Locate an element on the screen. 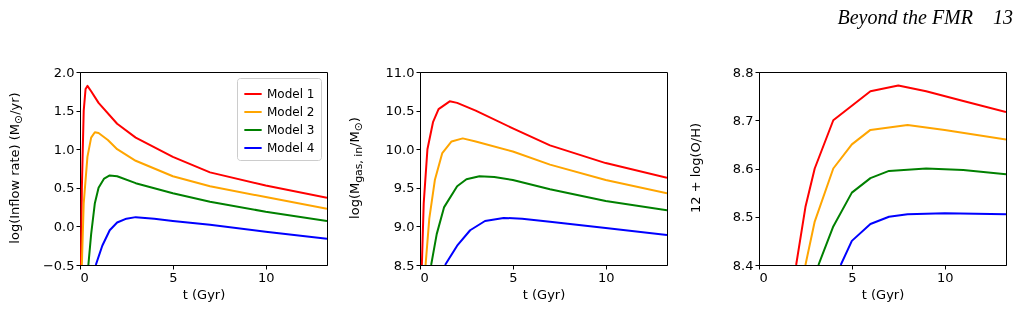  legend-label: Model 4 is located at coordinates (291, 148).